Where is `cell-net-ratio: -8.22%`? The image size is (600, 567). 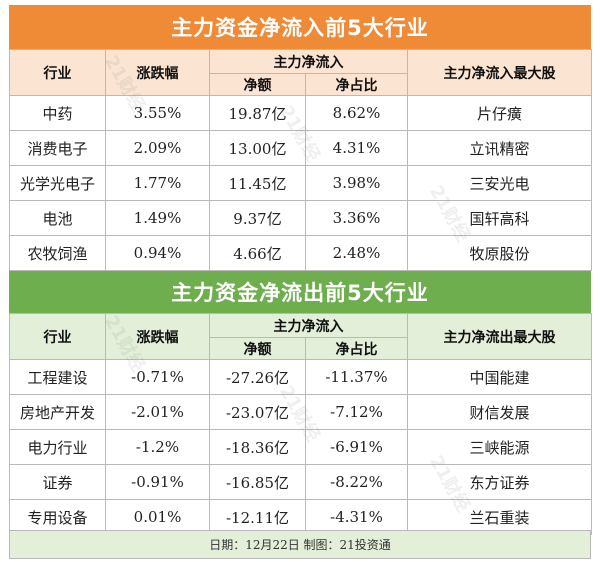
cell-net-ratio: -8.22% is located at coordinates (356, 482).